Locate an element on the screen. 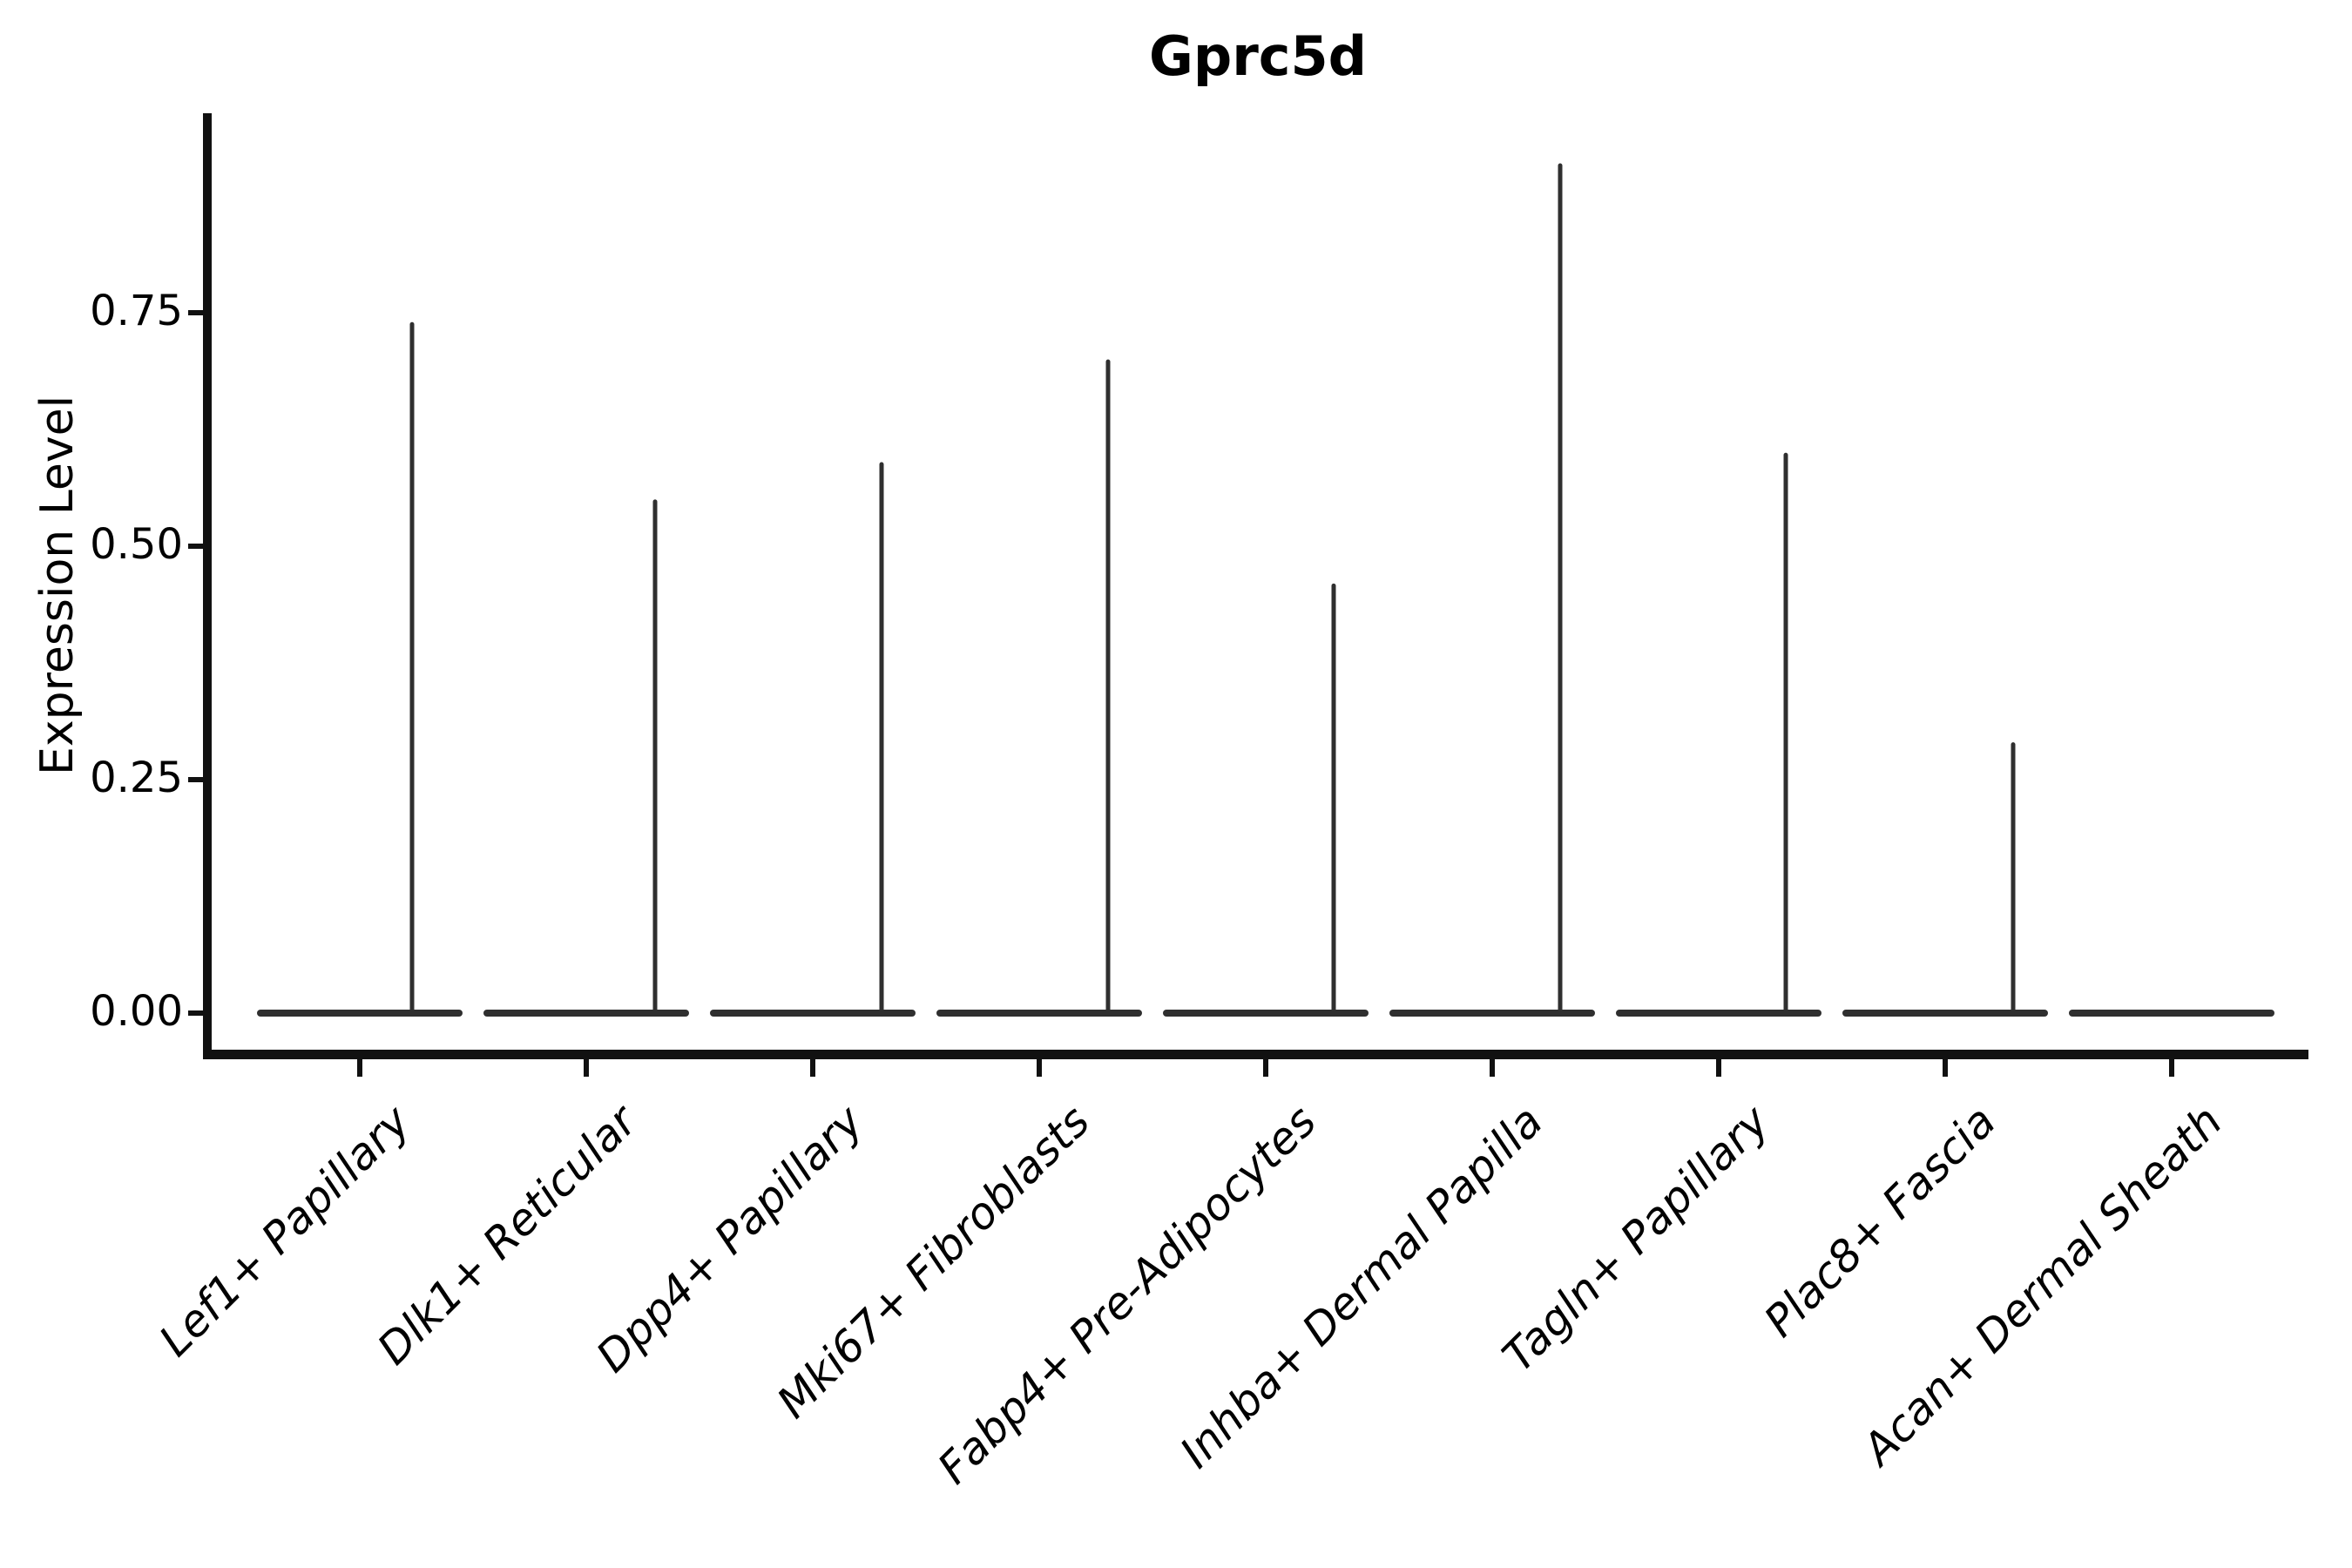 The image size is (2352, 1568). chart-title: Gprc5d is located at coordinates (1258, 56).